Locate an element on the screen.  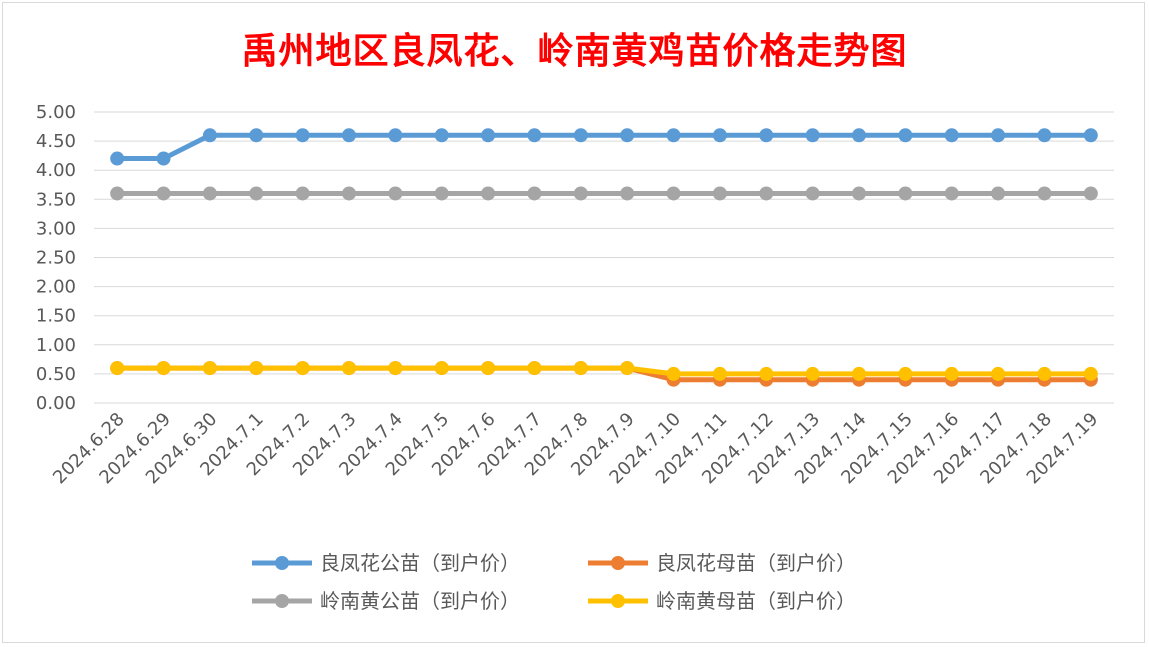
chart-title: 禹州地区良凤花、岭南黄鸡苗价格走势图 is located at coordinates (574, 51).